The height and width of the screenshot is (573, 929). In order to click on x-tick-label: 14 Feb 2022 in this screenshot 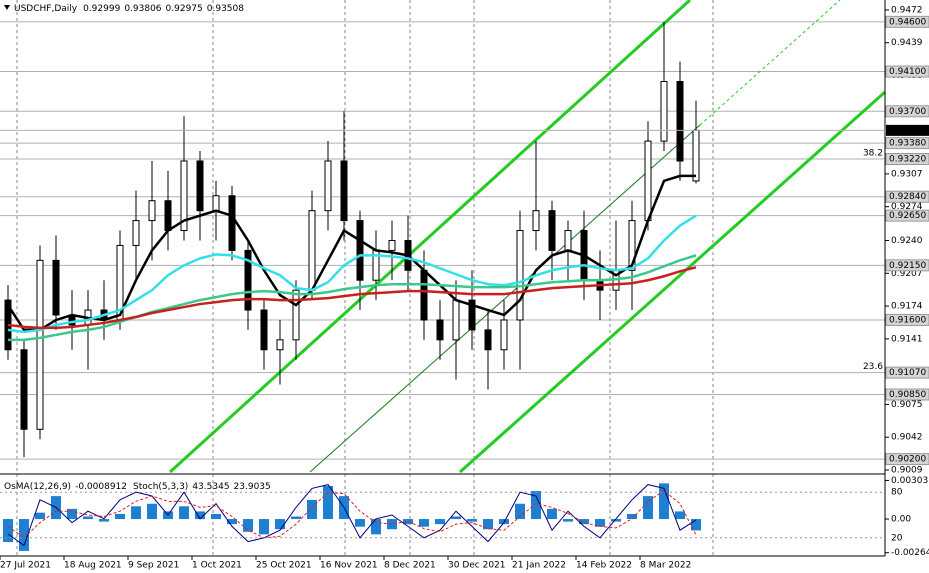, I will do `click(604, 566)`.